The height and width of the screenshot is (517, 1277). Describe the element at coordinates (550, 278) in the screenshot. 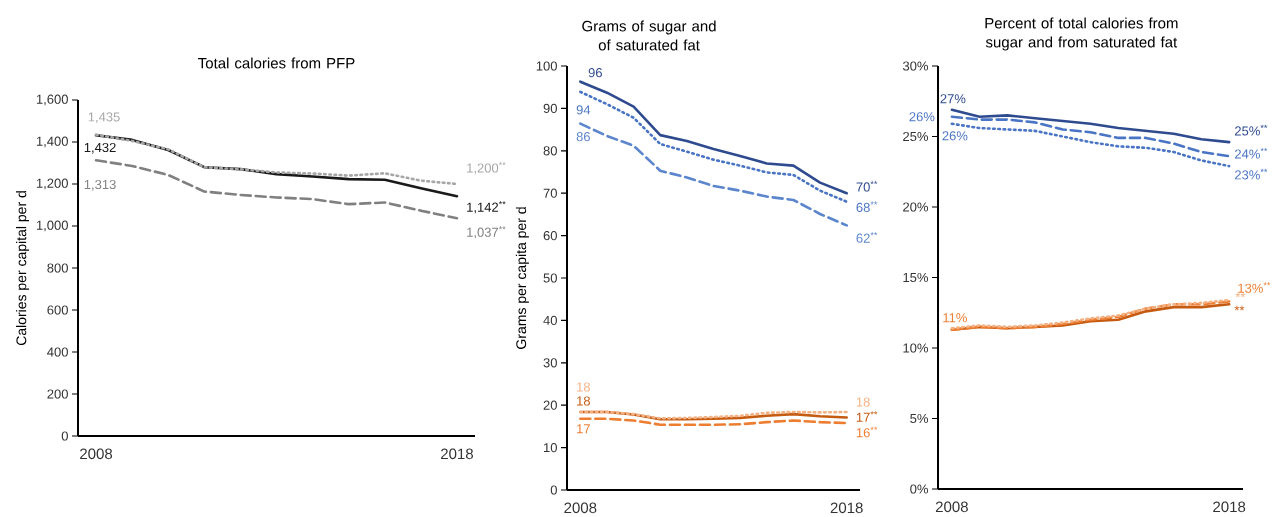

I see `y-tick-label: 50` at that location.